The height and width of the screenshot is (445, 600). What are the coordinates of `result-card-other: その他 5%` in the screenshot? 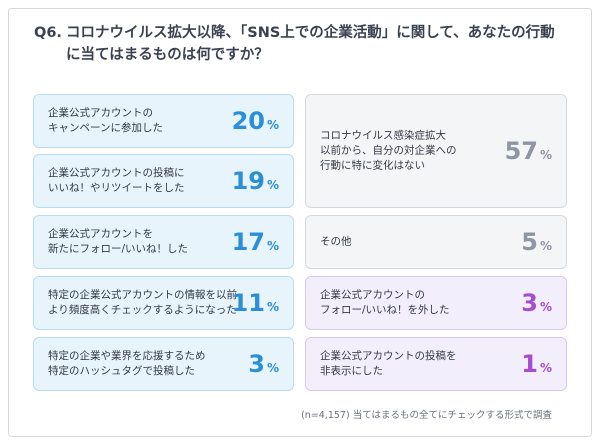 It's located at (436, 242).